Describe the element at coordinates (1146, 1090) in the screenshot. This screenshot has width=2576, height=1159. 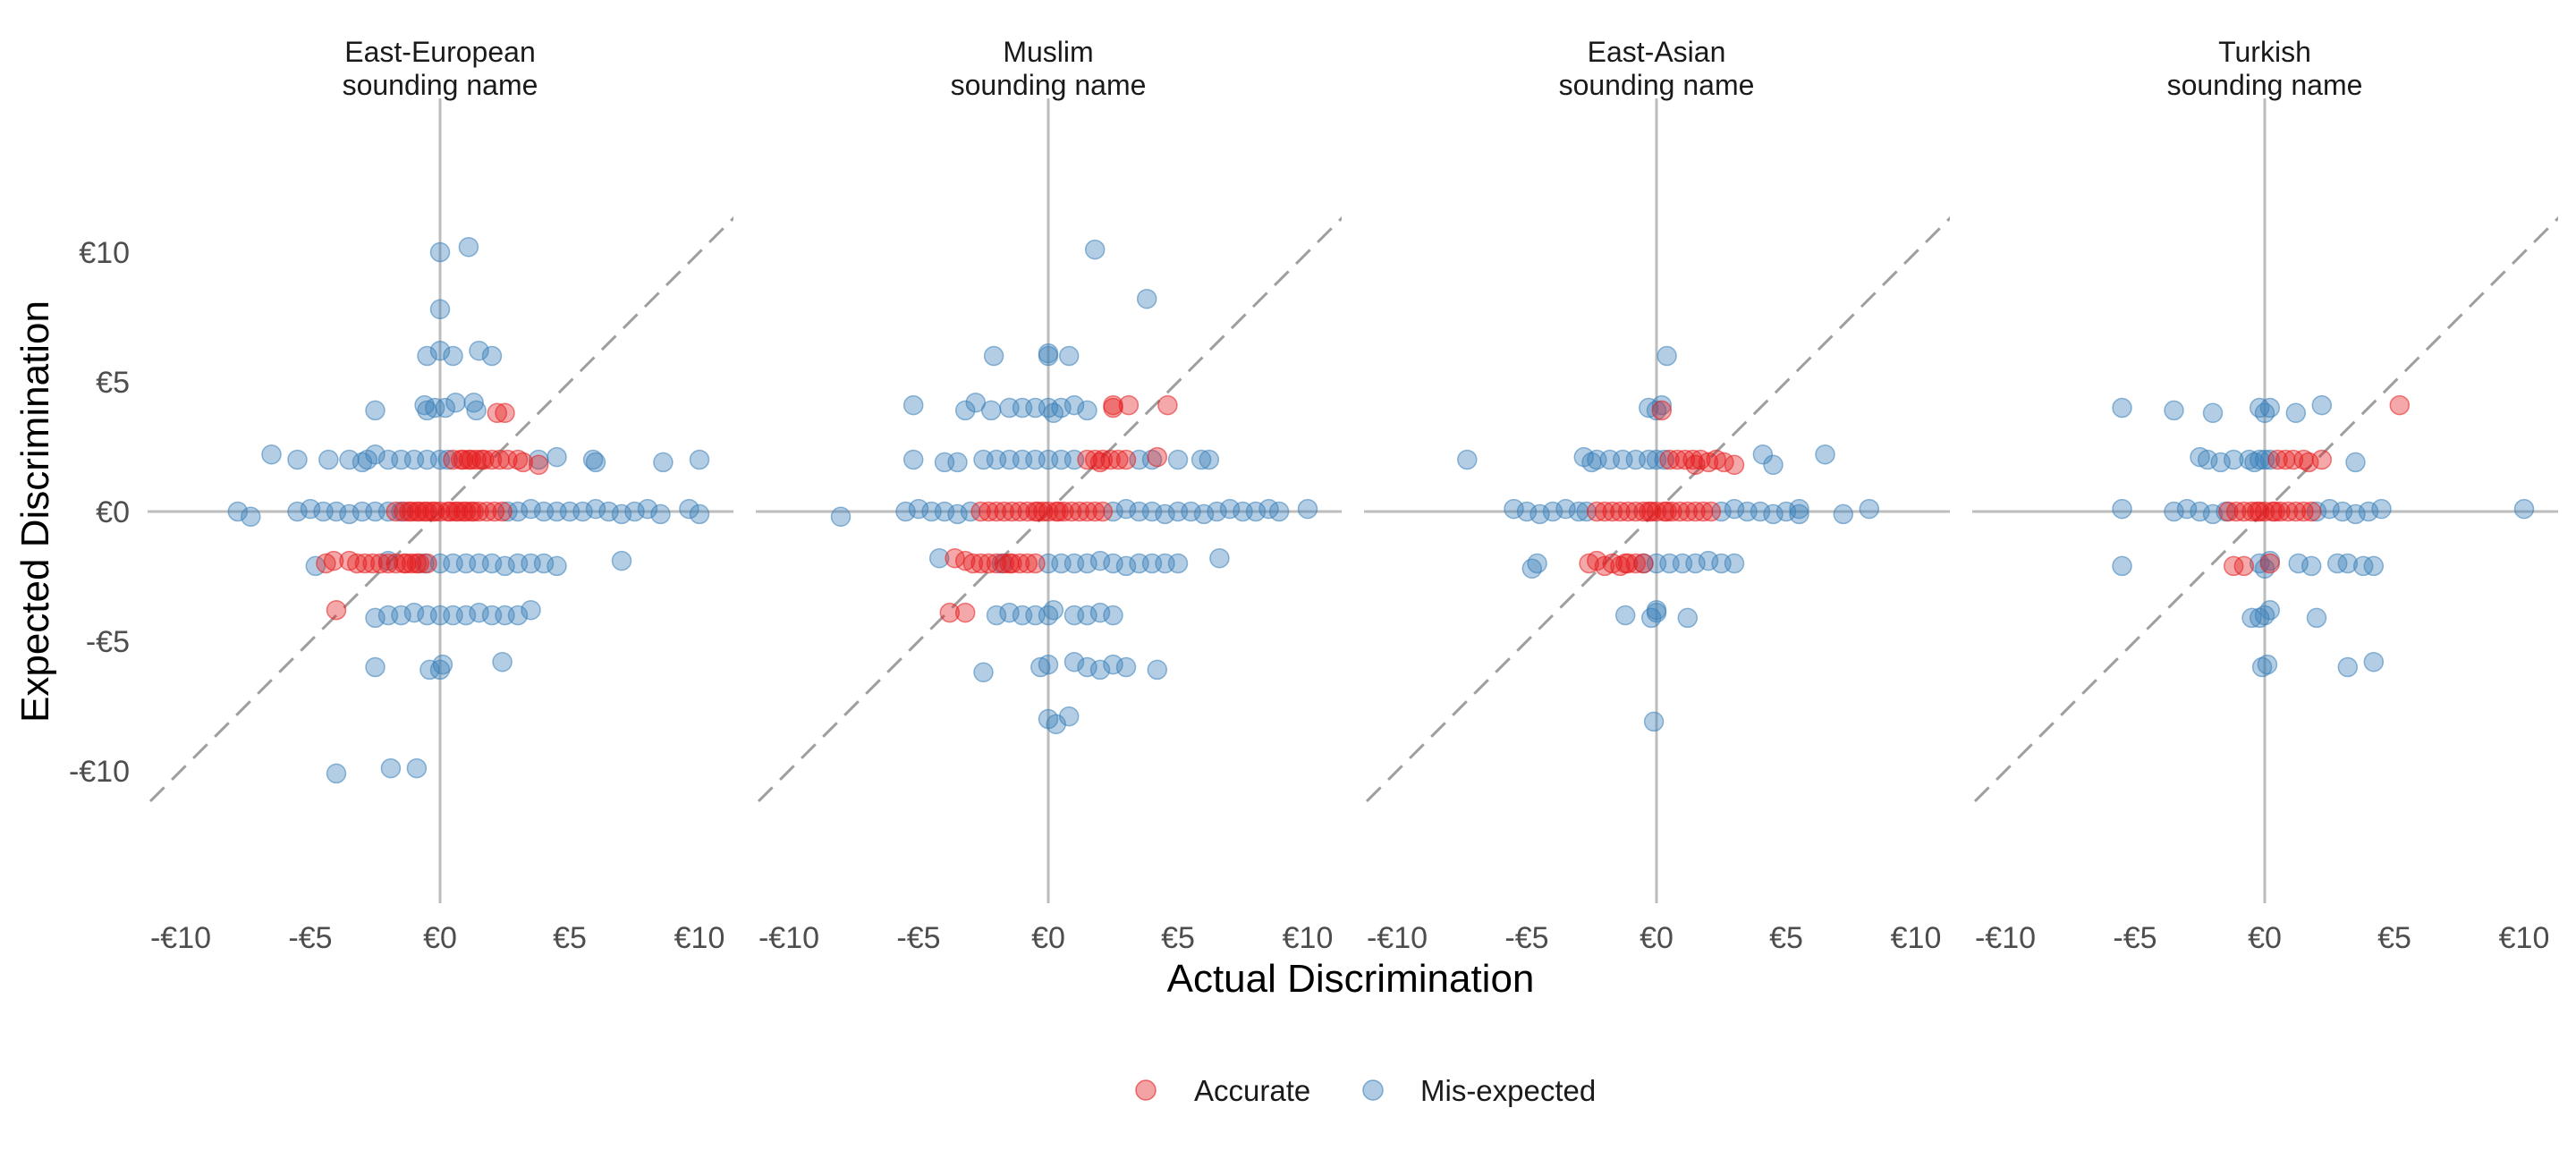
I see `legend-key-accurate` at that location.